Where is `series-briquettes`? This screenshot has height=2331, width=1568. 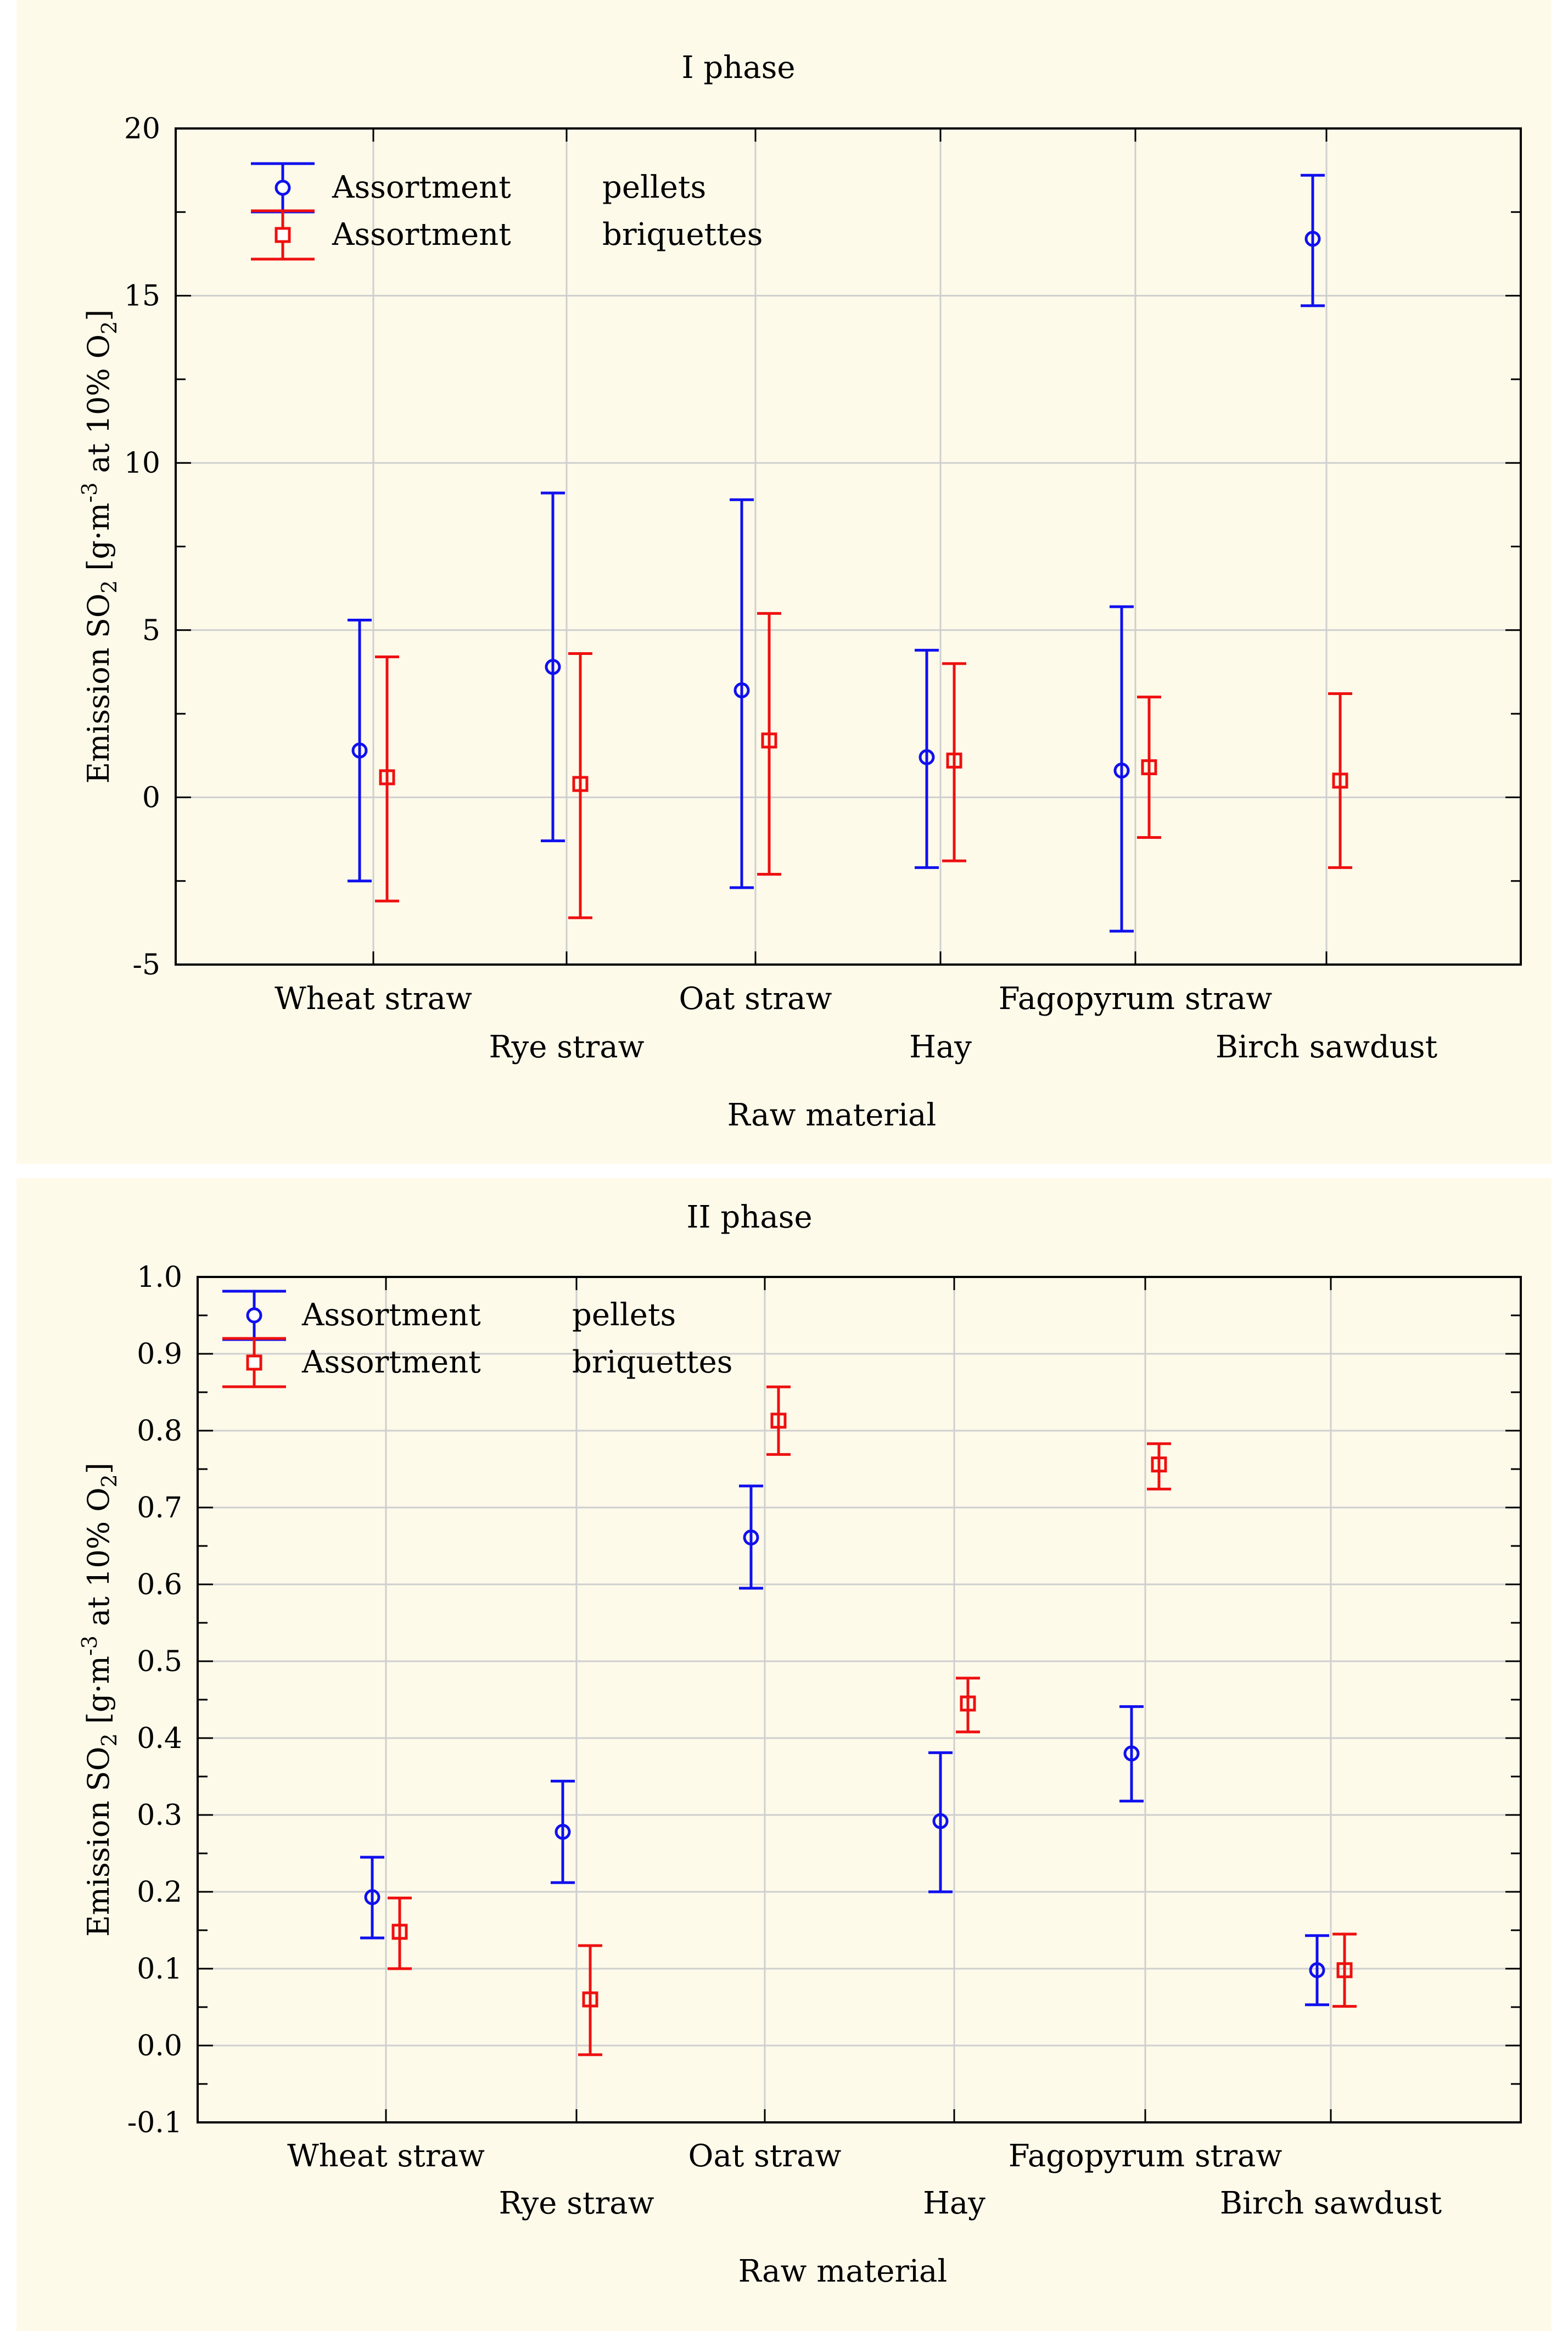 series-briquettes is located at coordinates (863, 766).